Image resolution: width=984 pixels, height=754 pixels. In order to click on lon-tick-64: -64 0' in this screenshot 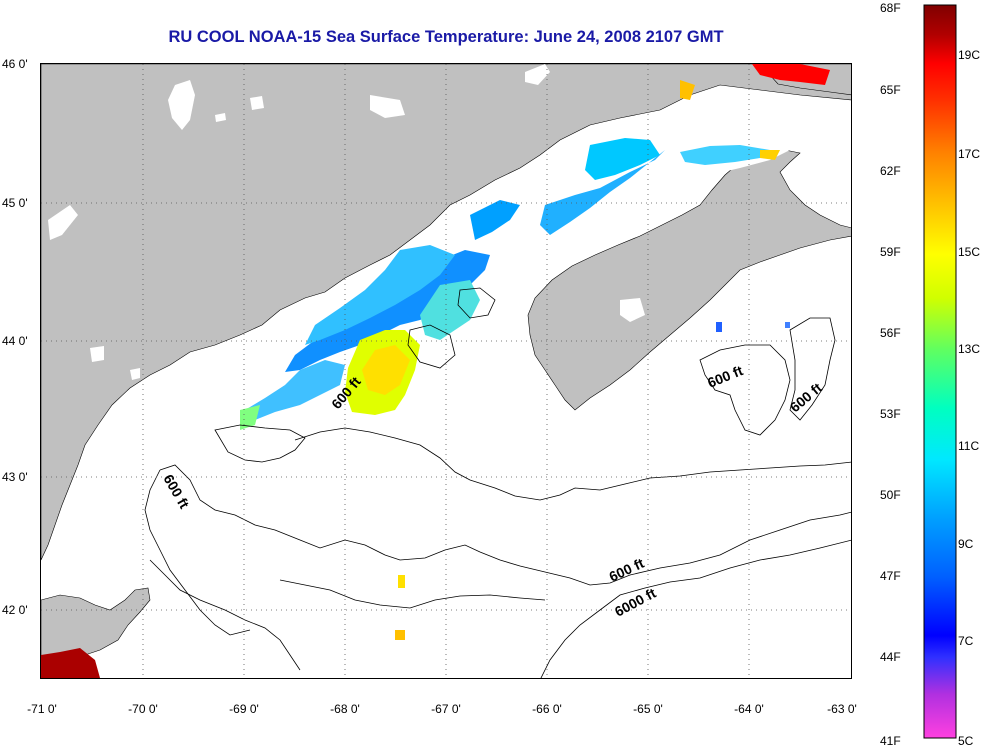, I will do `click(749, 709)`.